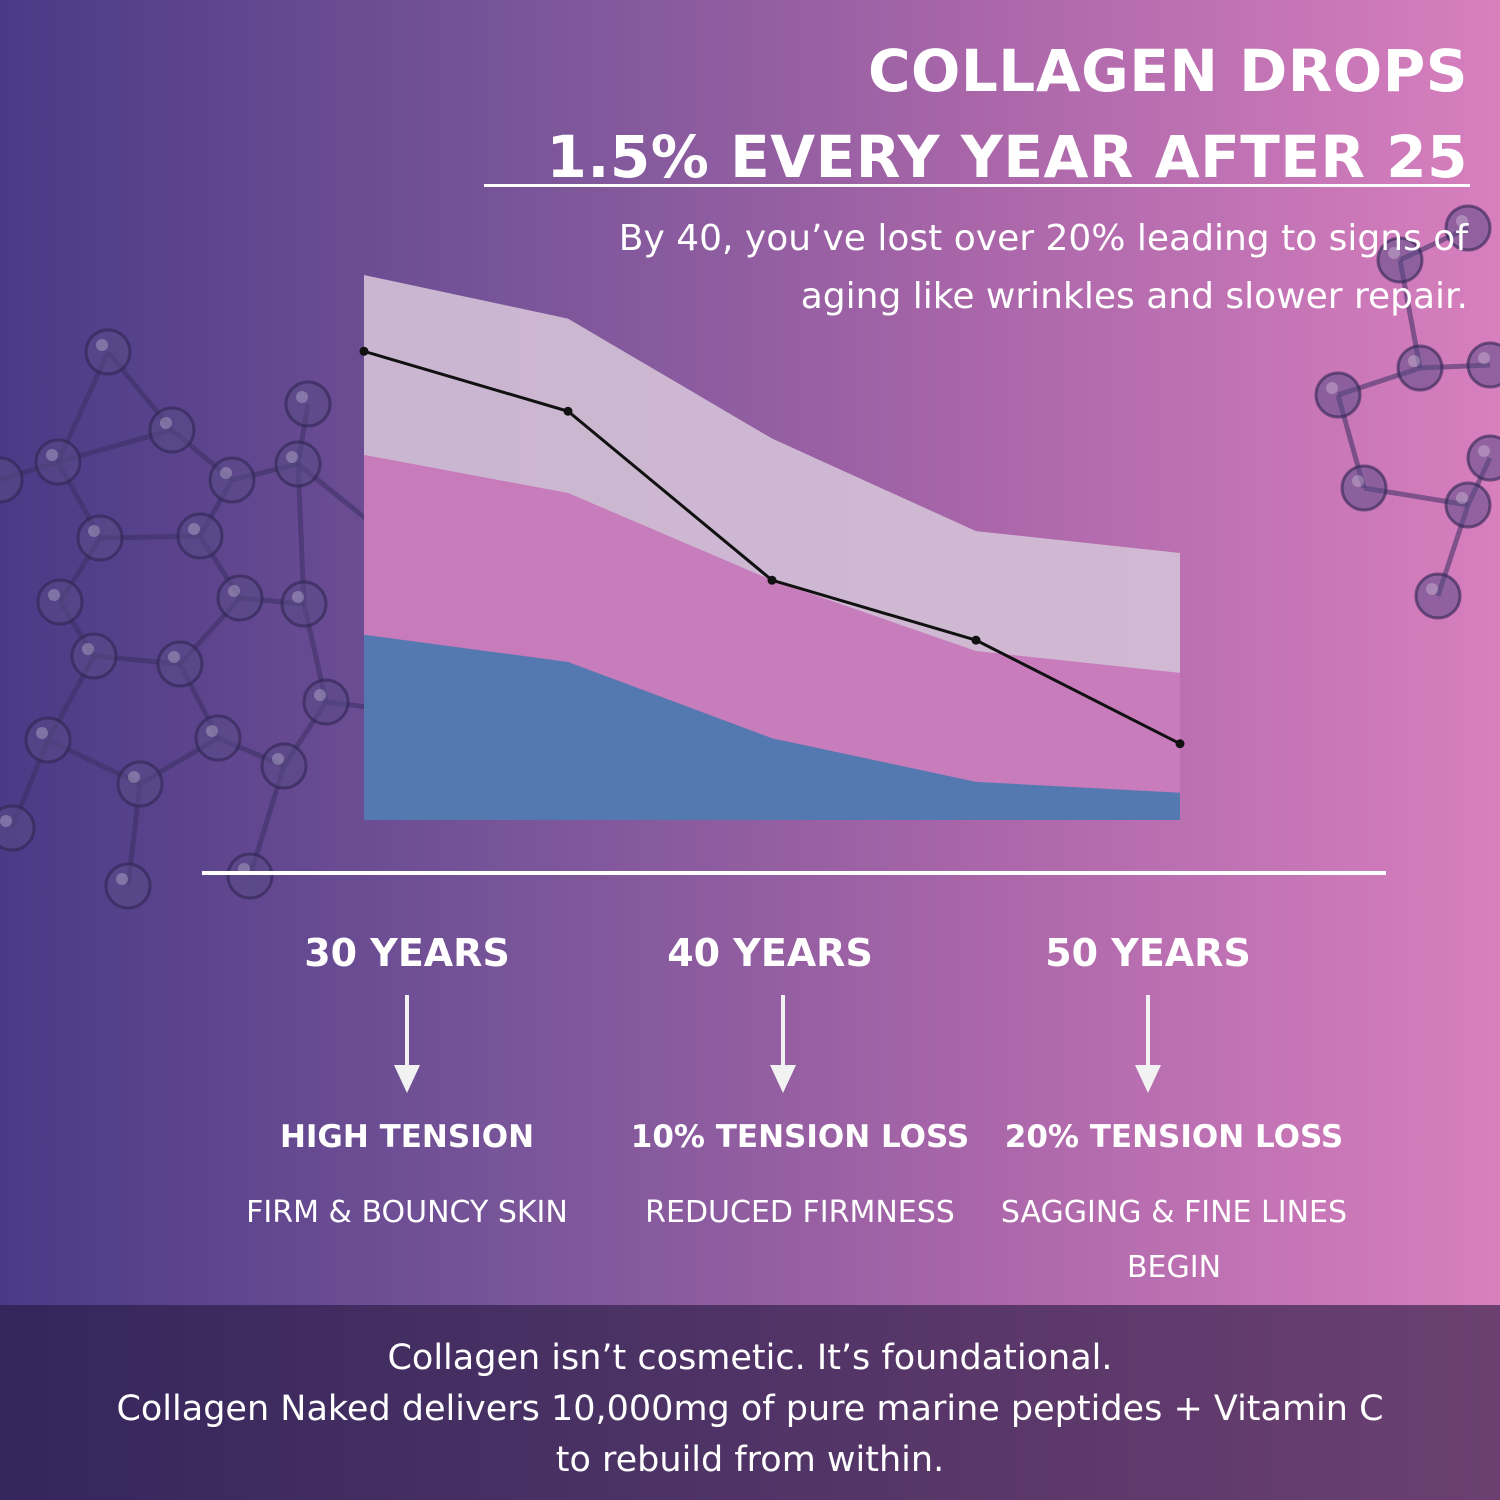  What do you see at coordinates (1174, 1212) in the screenshot?
I see `stage-effect-line-1: SAGGING & FINE LINES` at bounding box center [1174, 1212].